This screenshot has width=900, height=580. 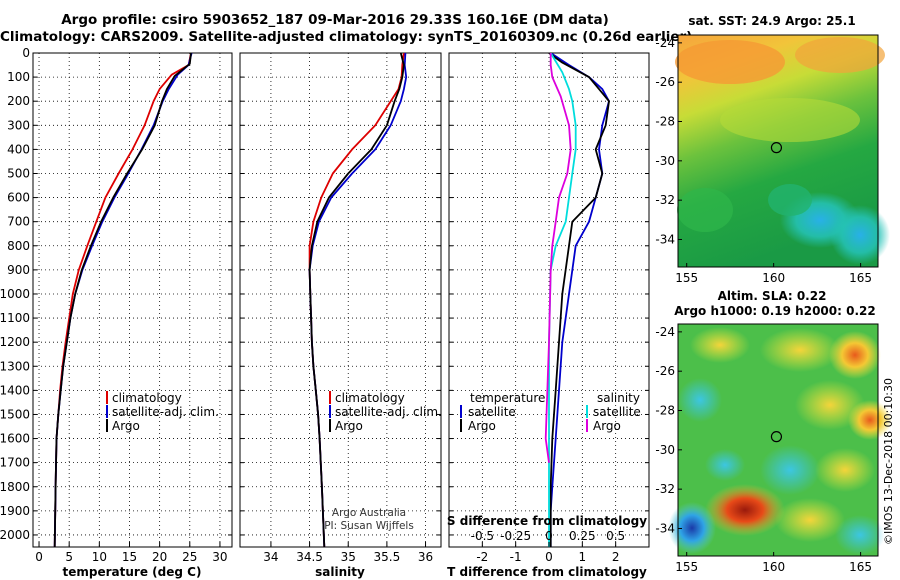 What do you see at coordinates (18, 222) in the screenshot?
I see `y-tick-label: 700` at bounding box center [18, 222].